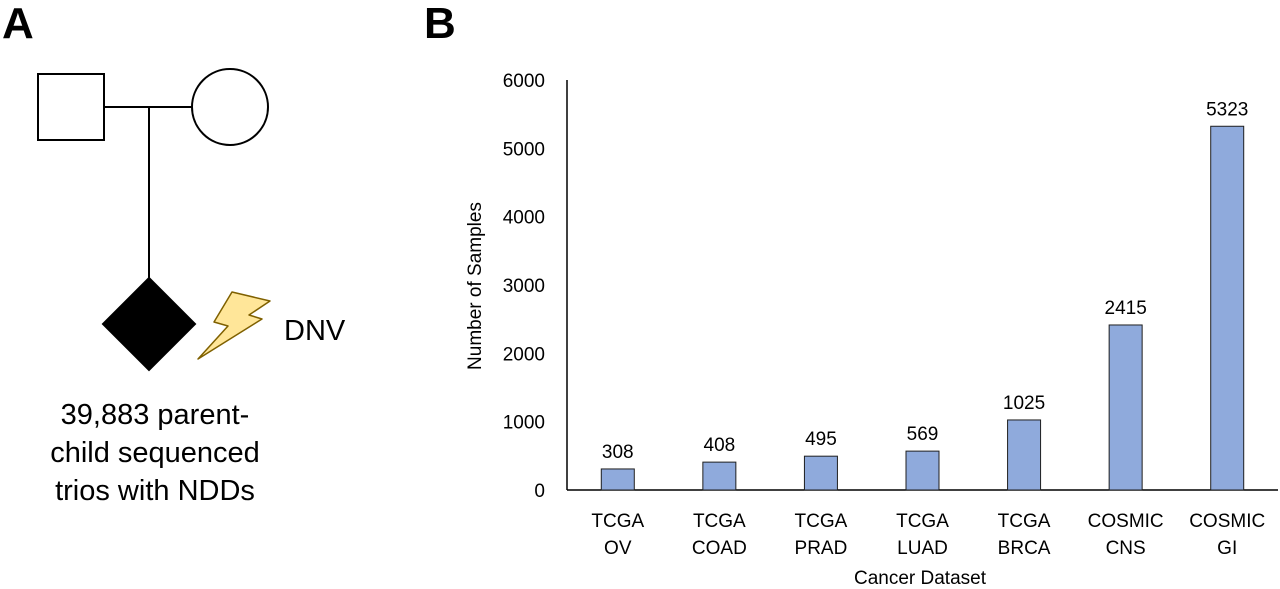  I want to click on panel-b-label: B, so click(440, 24).